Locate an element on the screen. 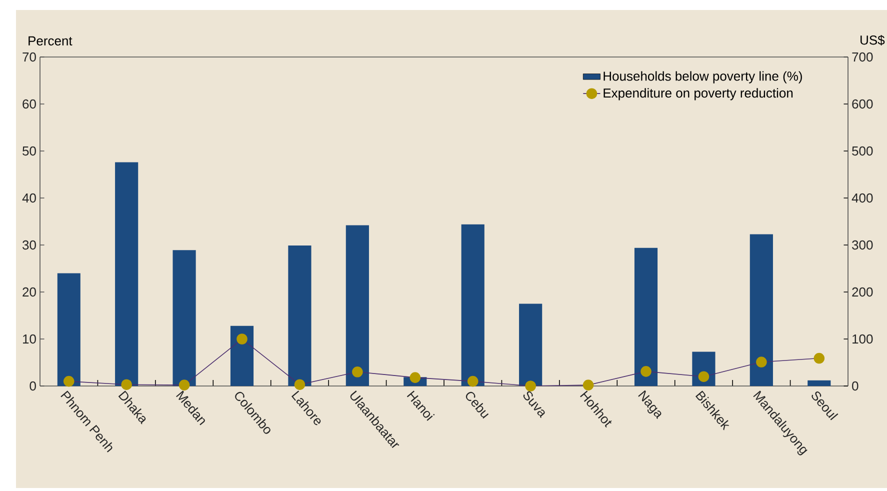 The height and width of the screenshot is (491, 887). y-tick-label: 50 is located at coordinates (29, 151).